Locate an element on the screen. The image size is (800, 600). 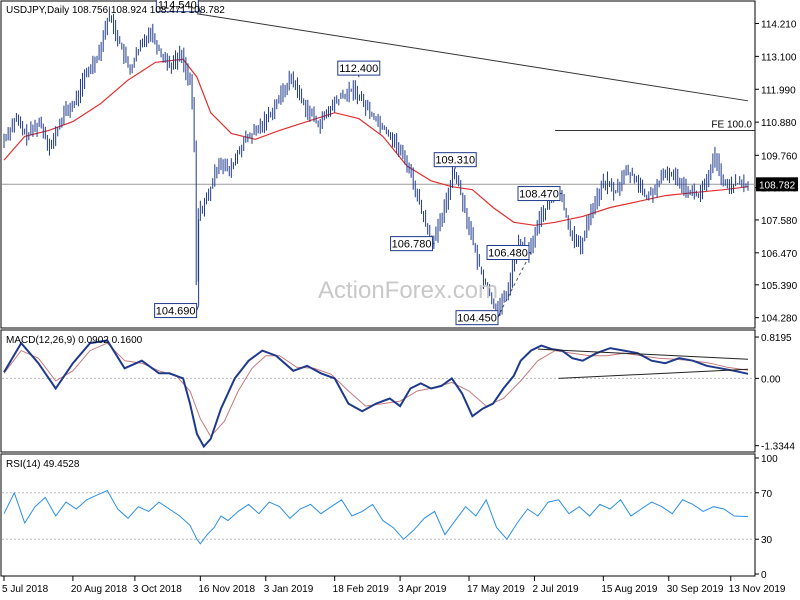
x-tick-label: 30 Sep 2019 is located at coordinates (695, 589).